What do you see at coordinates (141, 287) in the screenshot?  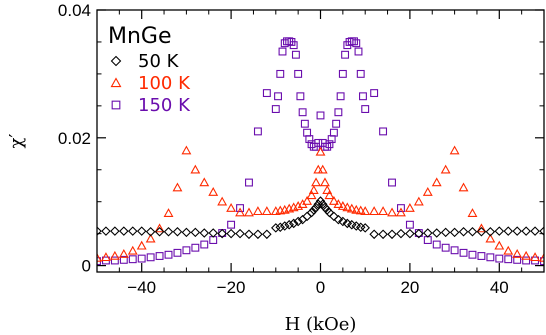 I see `x-tick-label: −40` at bounding box center [141, 287].